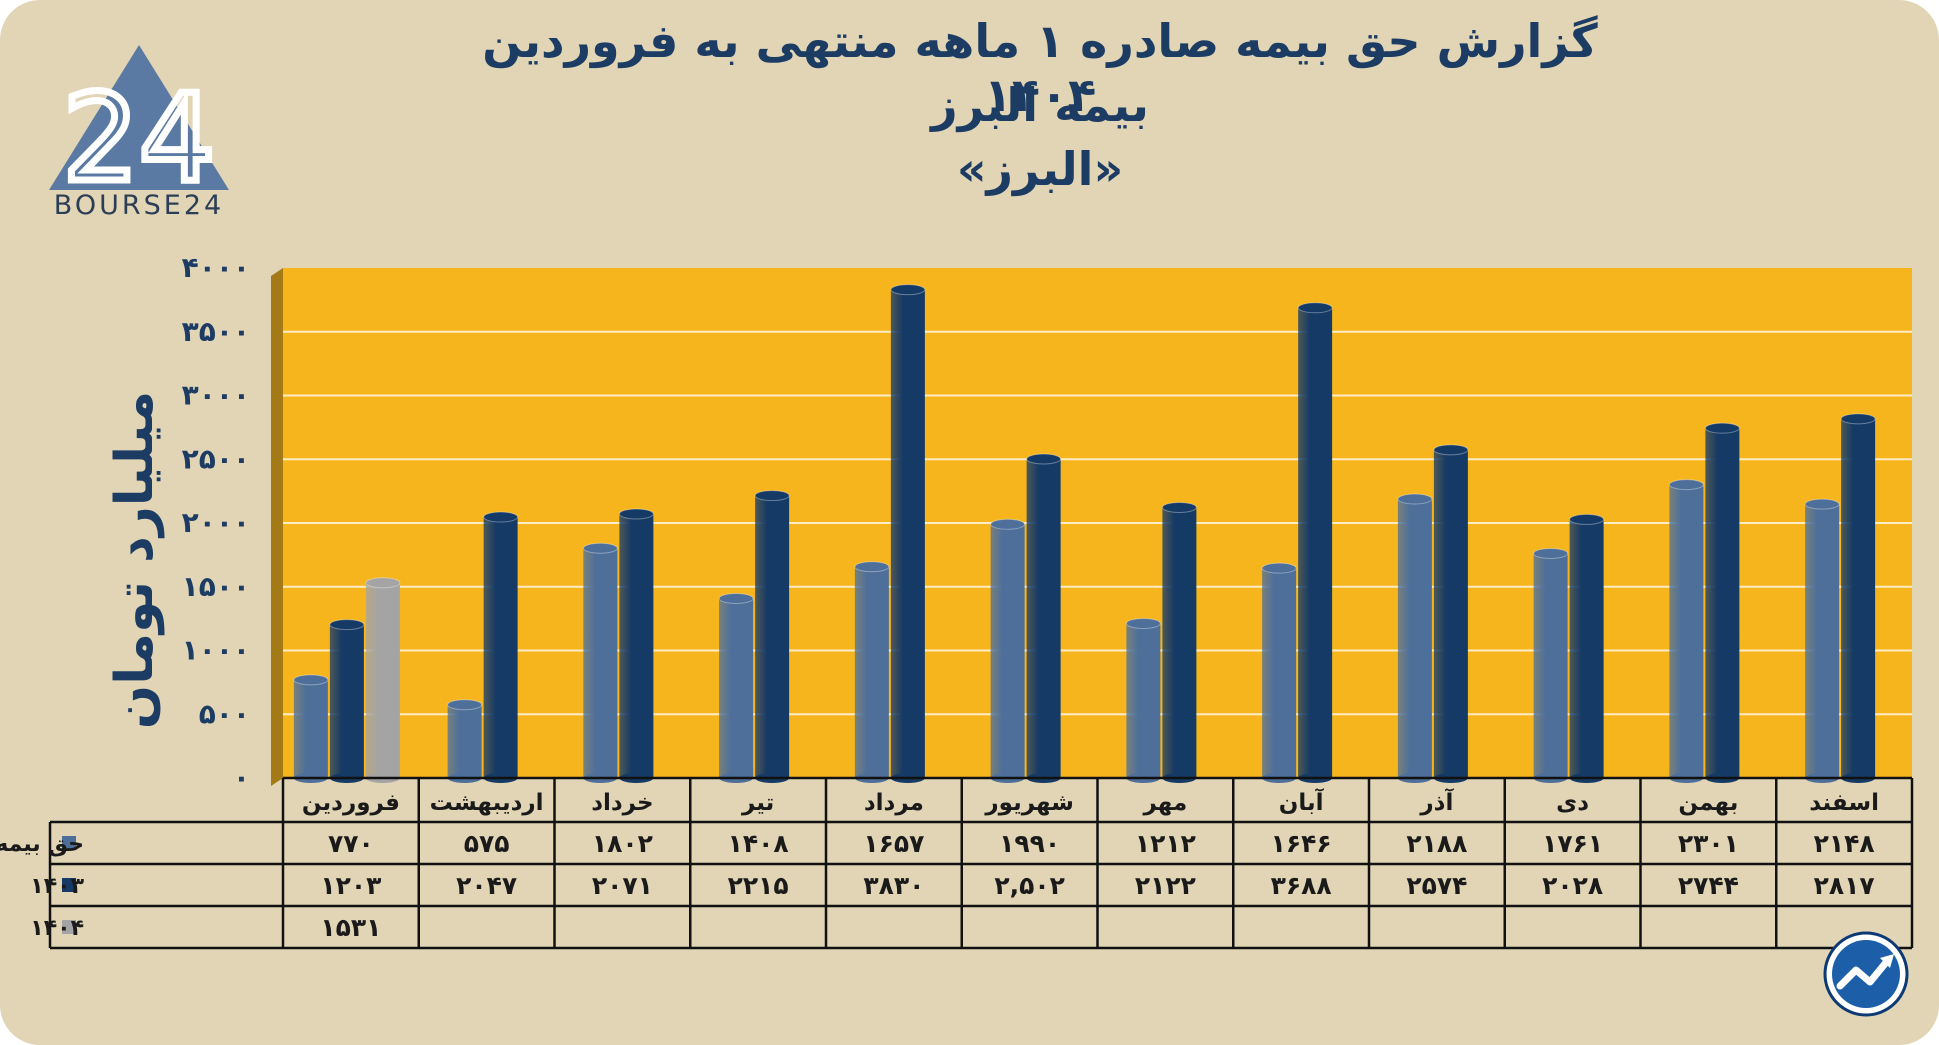  Describe the element at coordinates (351, 803) in the screenshot. I see `x-tick-label: فروردین` at that location.